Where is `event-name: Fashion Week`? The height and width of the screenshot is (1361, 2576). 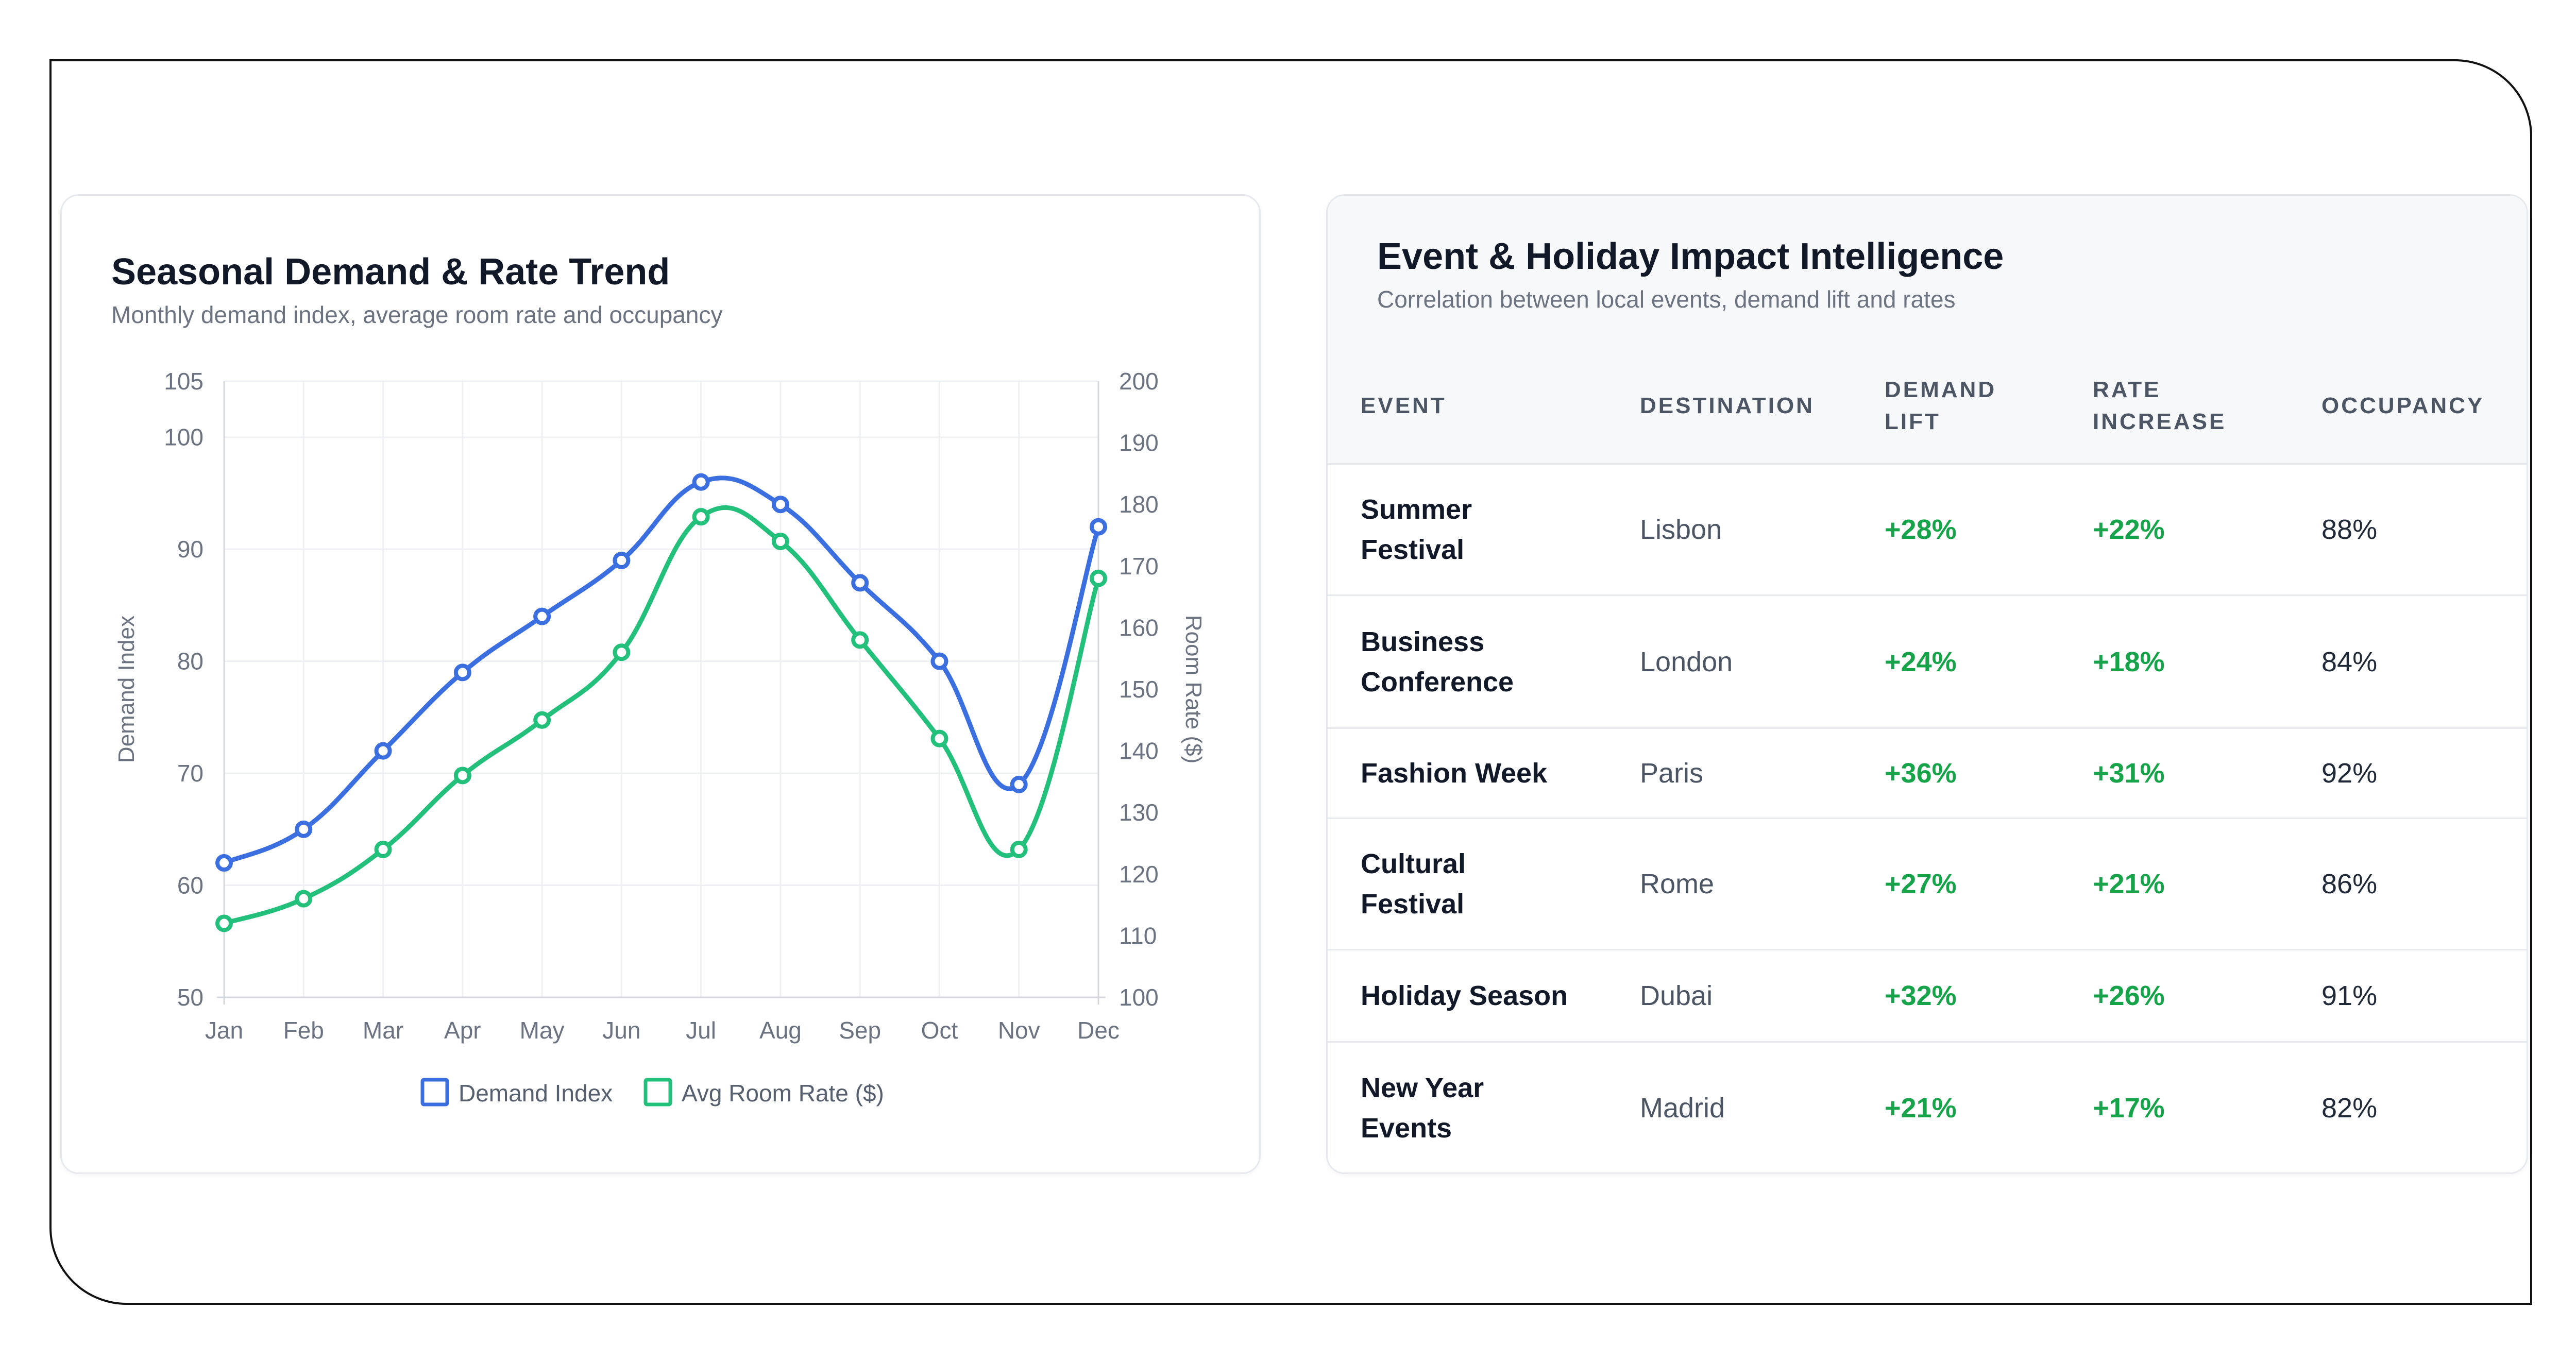
event-name: Fashion Week is located at coordinates (1454, 773).